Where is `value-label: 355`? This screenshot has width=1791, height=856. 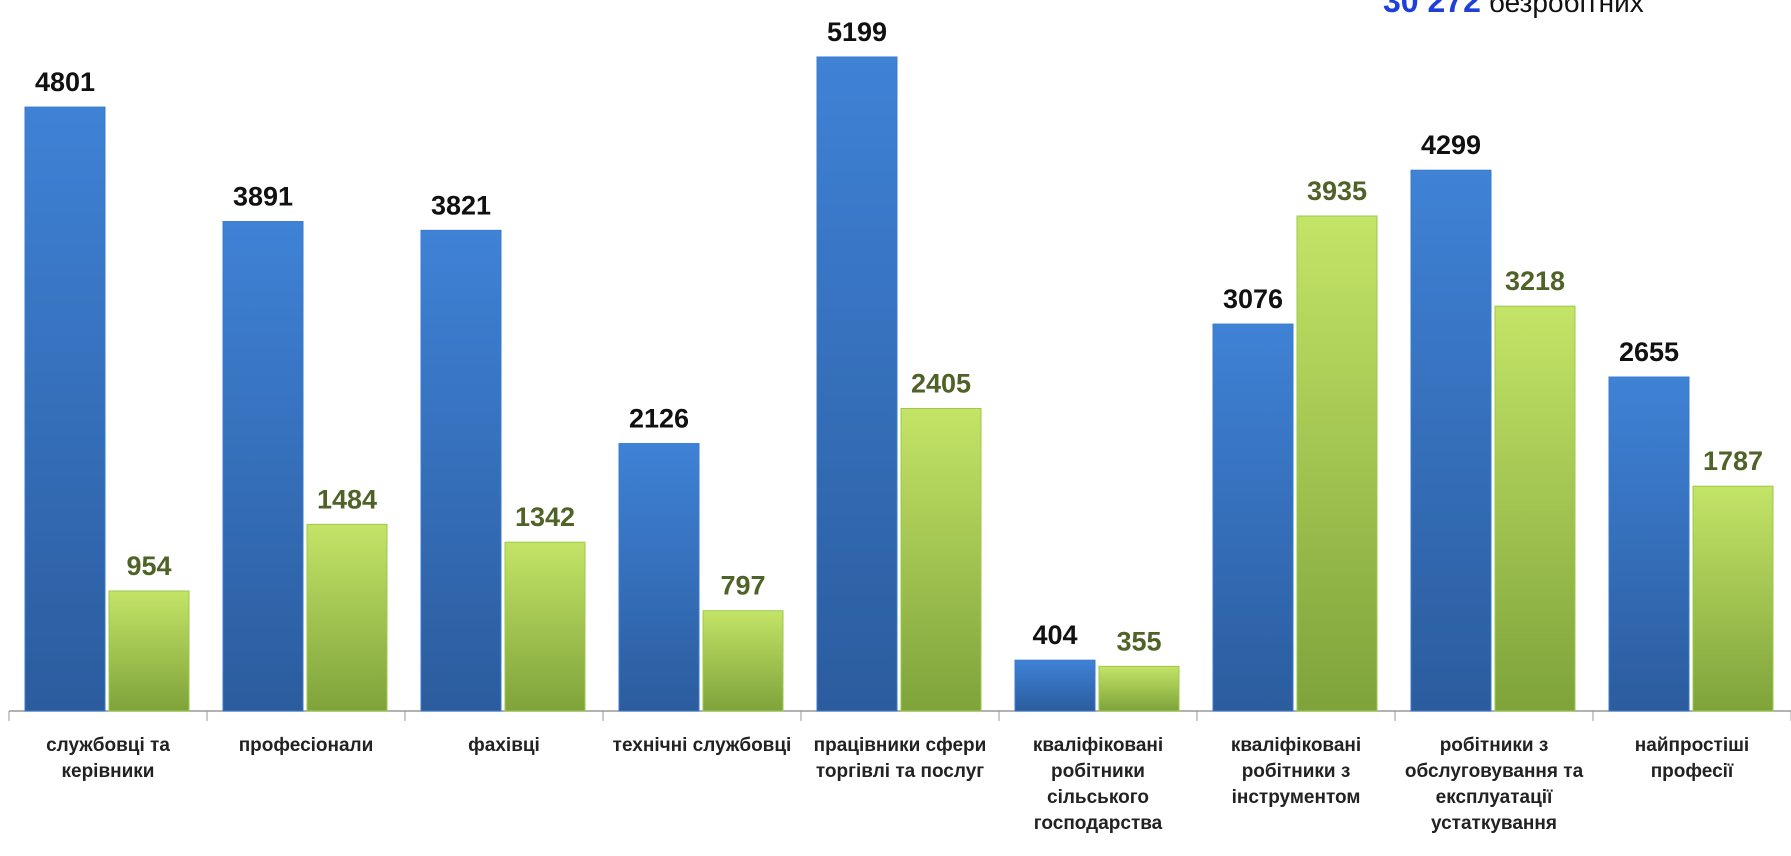 value-label: 355 is located at coordinates (1138, 641).